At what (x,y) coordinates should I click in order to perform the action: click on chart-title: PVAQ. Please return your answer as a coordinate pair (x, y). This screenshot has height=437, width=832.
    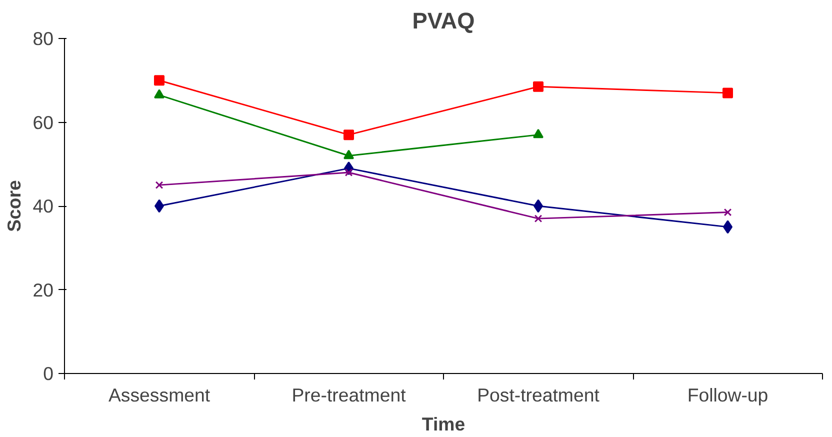
    Looking at the image, I should click on (443, 21).